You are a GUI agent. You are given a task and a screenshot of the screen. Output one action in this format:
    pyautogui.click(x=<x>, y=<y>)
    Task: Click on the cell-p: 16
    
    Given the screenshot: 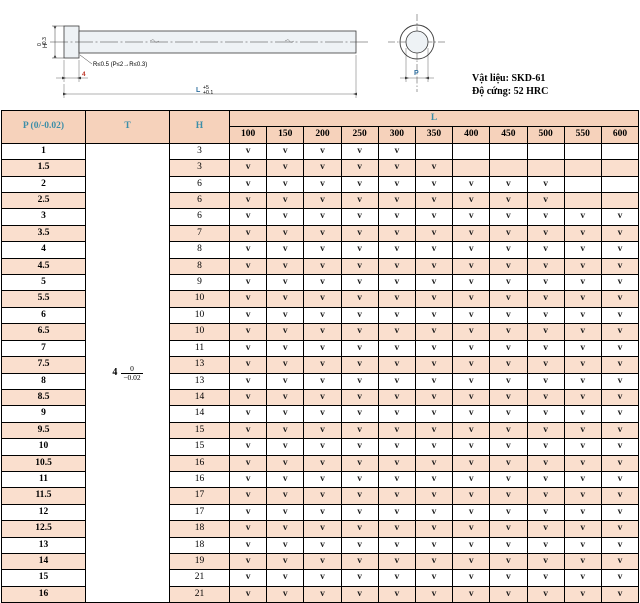 What is the action you would take?
    pyautogui.click(x=43, y=594)
    